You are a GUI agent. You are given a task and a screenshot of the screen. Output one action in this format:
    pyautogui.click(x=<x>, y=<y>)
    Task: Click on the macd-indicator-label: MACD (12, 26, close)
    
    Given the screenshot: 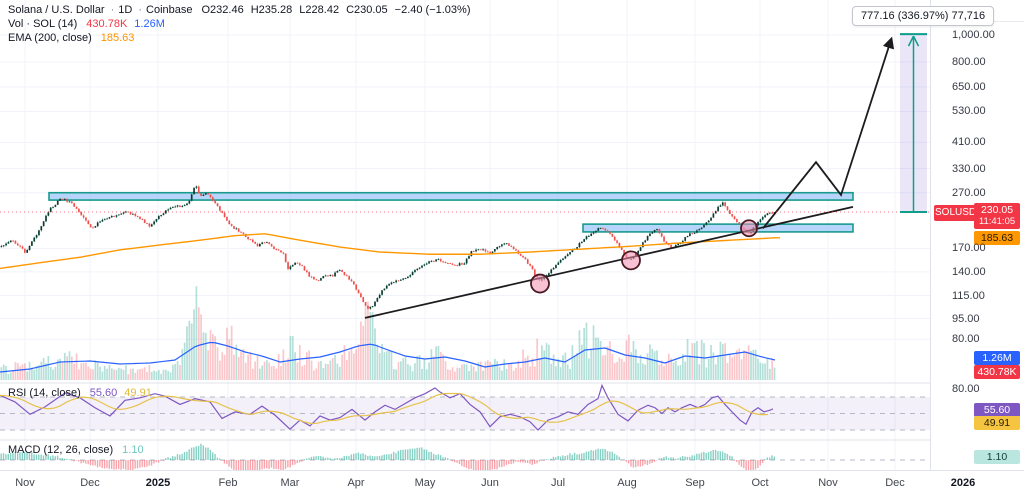 What is the action you would take?
    pyautogui.click(x=61, y=450)
    